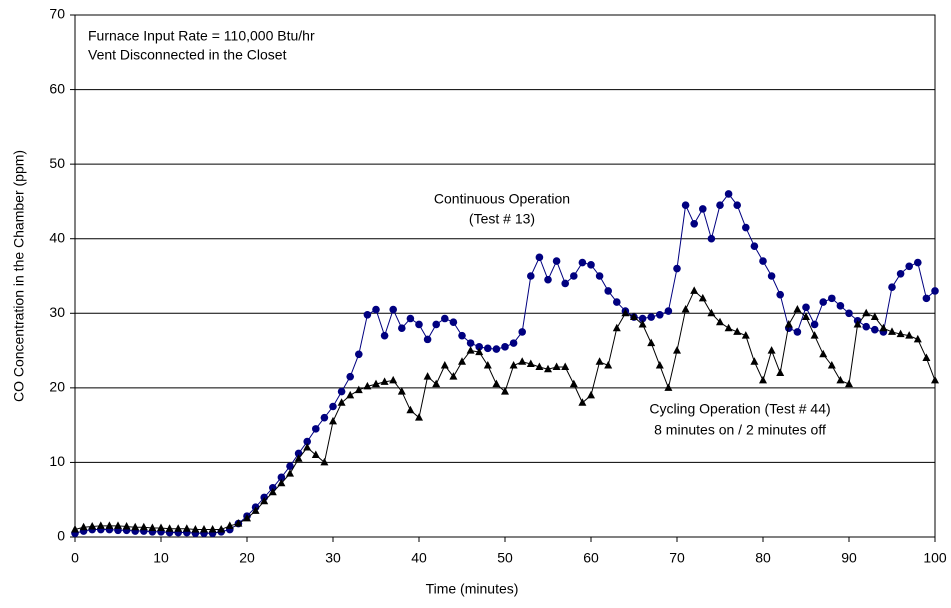 This screenshot has width=951, height=608. Describe the element at coordinates (57, 312) in the screenshot. I see `y-tick-label: 30` at that location.